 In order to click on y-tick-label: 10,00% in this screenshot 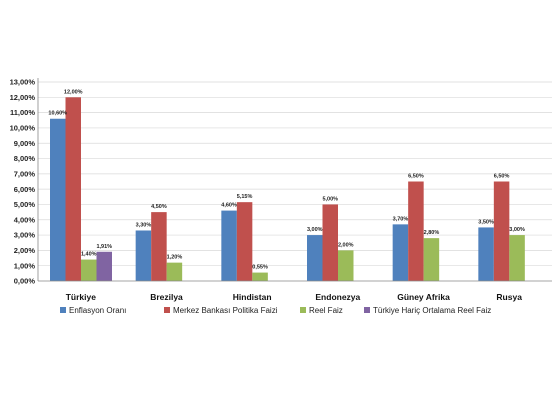, I will do `click(23, 128)`.